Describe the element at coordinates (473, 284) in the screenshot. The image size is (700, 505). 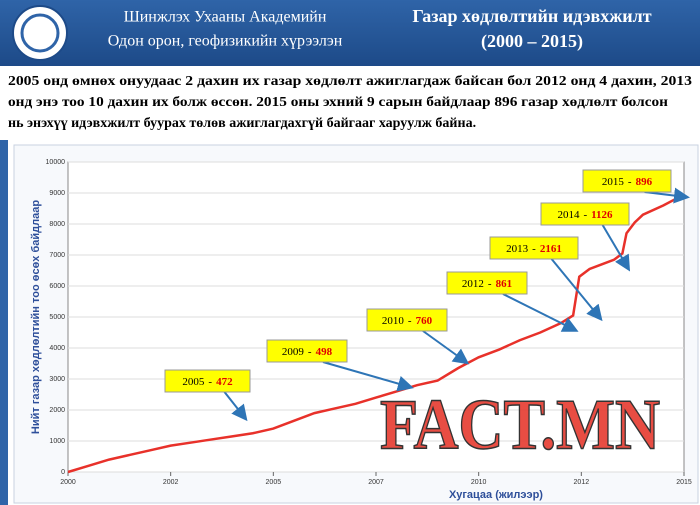
I see `annotation-year: 2012` at that location.